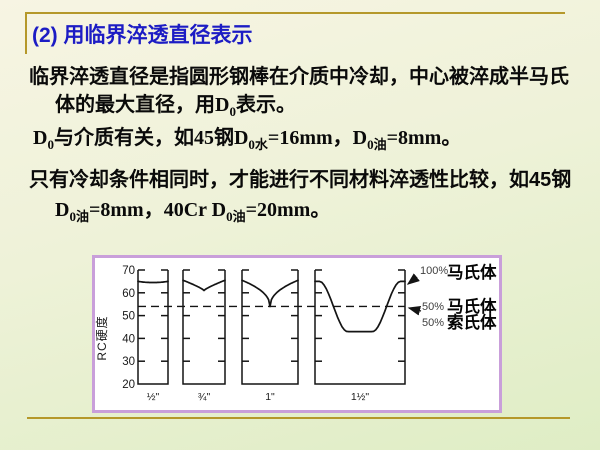  I want to click on formula-segment: =20mm, so click(278, 210).